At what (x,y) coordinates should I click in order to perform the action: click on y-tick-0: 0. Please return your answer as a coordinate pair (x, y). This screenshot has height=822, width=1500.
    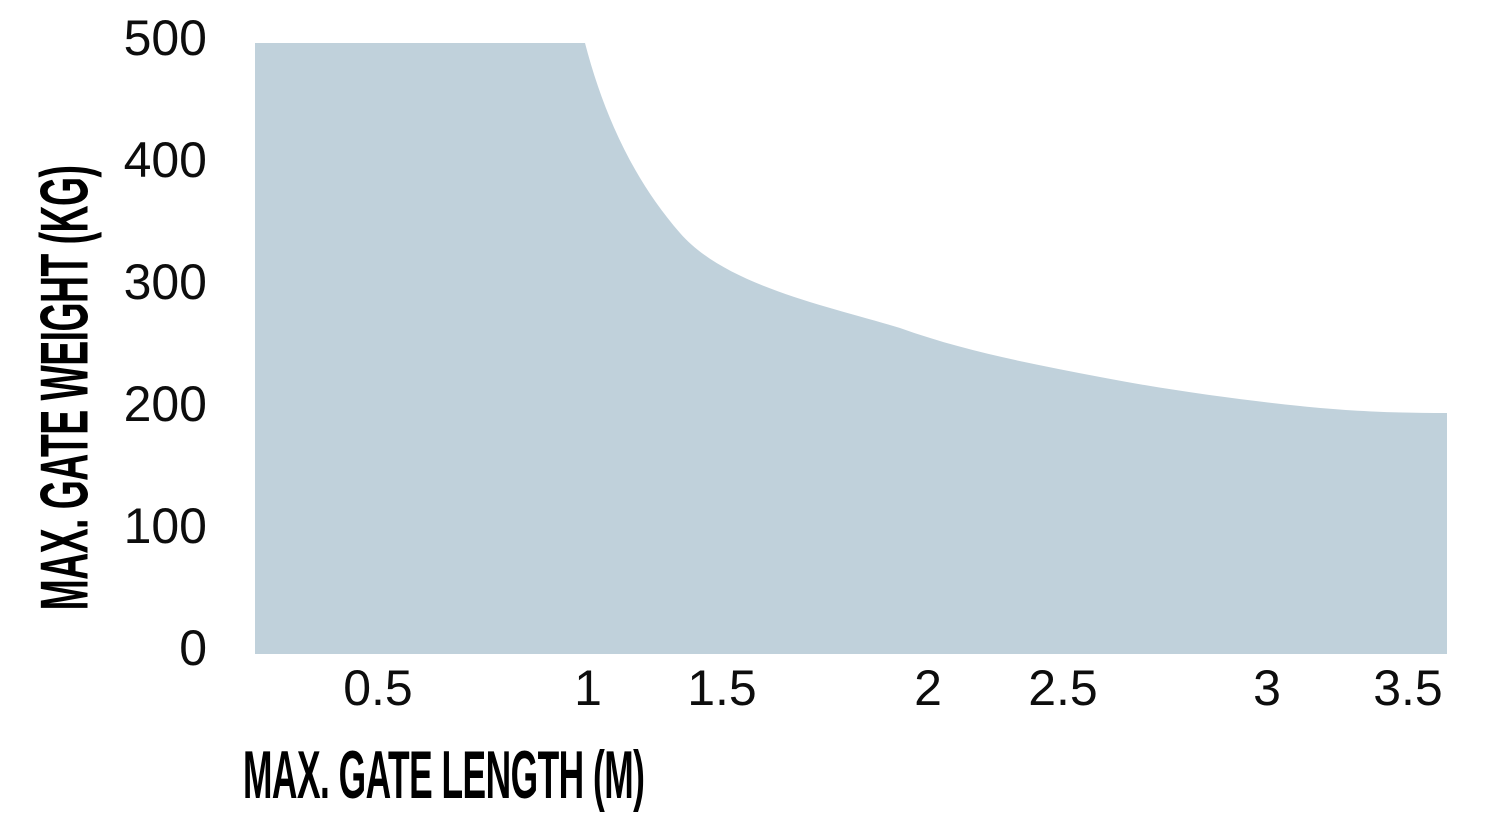
    Looking at the image, I should click on (193, 648).